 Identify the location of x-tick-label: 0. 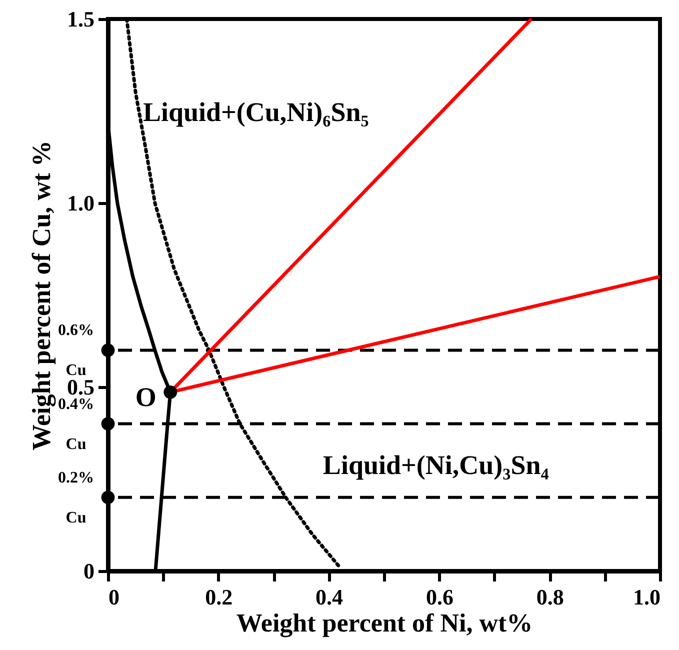
(114, 597).